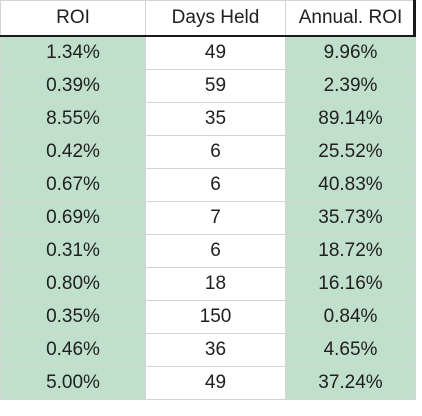 The width and height of the screenshot is (422, 416). Describe the element at coordinates (215, 350) in the screenshot. I see `days-held-cell: 36` at that location.